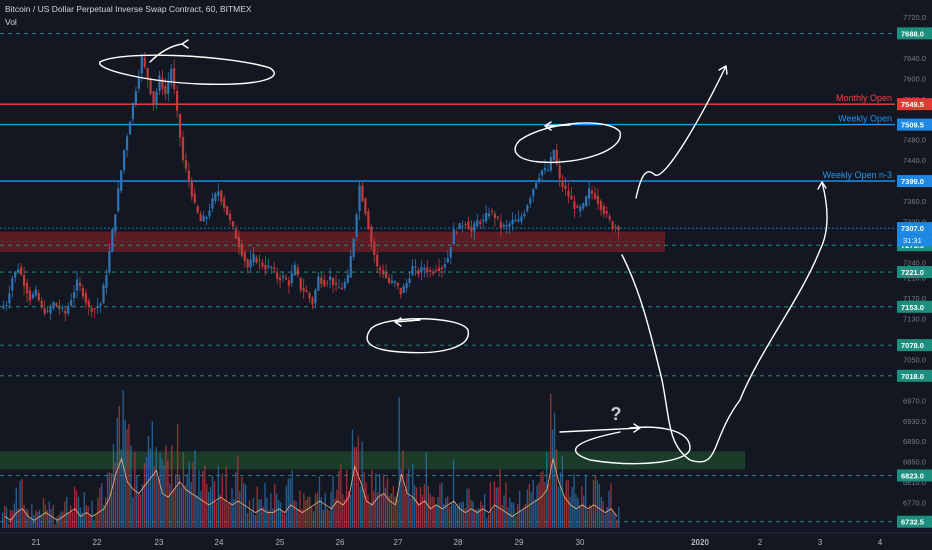 This screenshot has width=932, height=550. Describe the element at coordinates (466, 539) in the screenshot. I see `time-axis: 21 22 23 24 25 26 27 28 29 30 2020 2 3 4` at that location.